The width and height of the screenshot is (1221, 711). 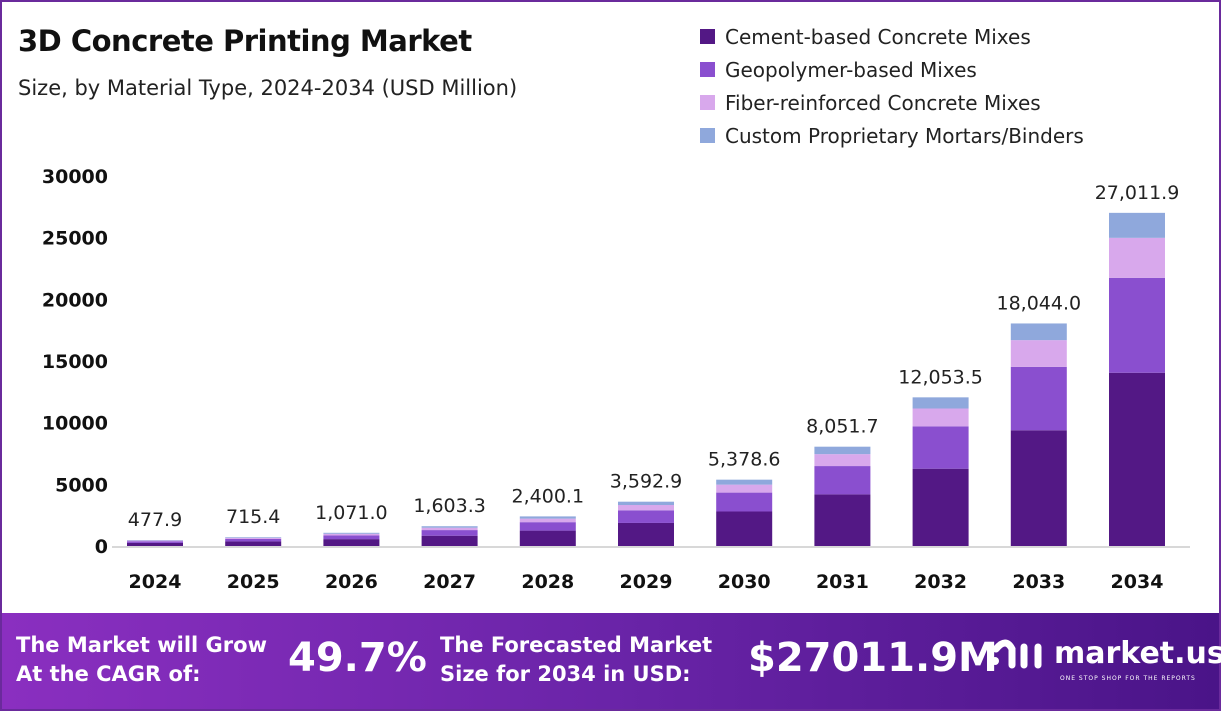 I want to click on x-tick-label: 2034, so click(x=1137, y=582).